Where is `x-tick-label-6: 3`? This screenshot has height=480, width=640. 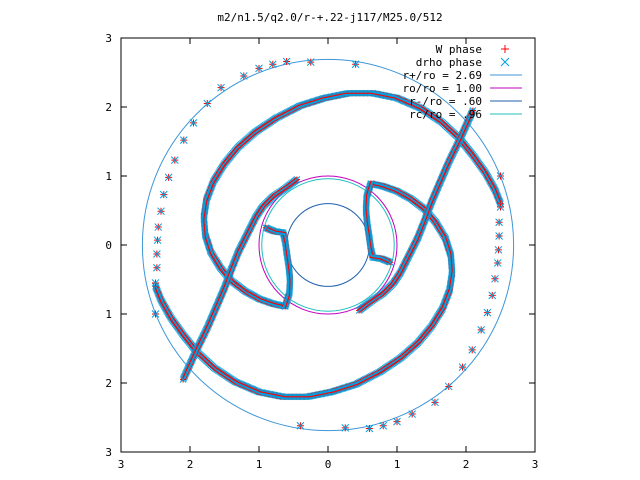
x-tick-label-6: 3 is located at coordinates (535, 464).